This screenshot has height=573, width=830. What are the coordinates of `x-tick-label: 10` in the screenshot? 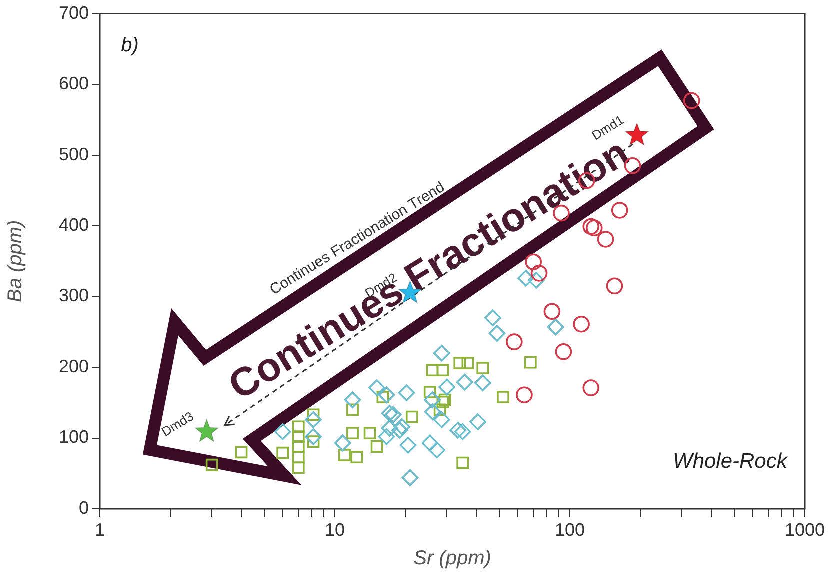 It's located at (335, 530).